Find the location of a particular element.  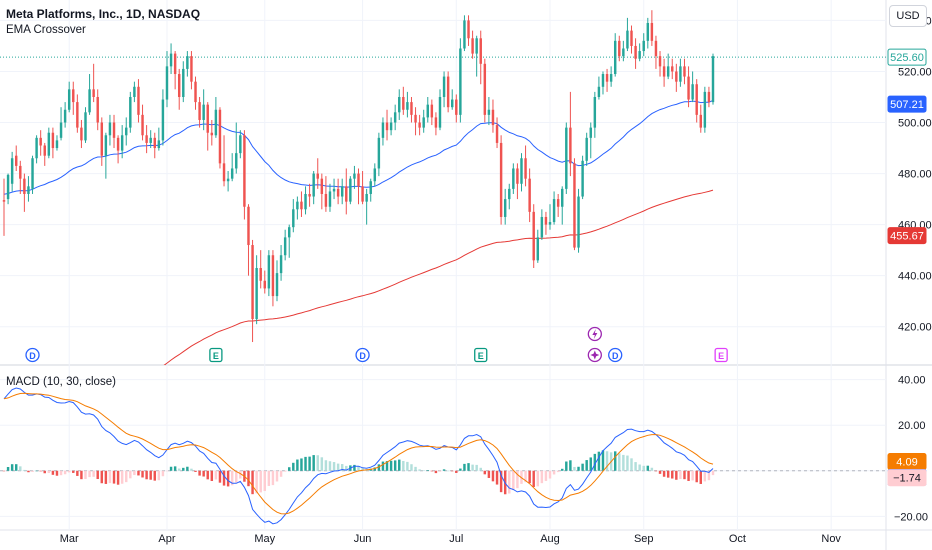

currency-button: USD is located at coordinates (908, 16).